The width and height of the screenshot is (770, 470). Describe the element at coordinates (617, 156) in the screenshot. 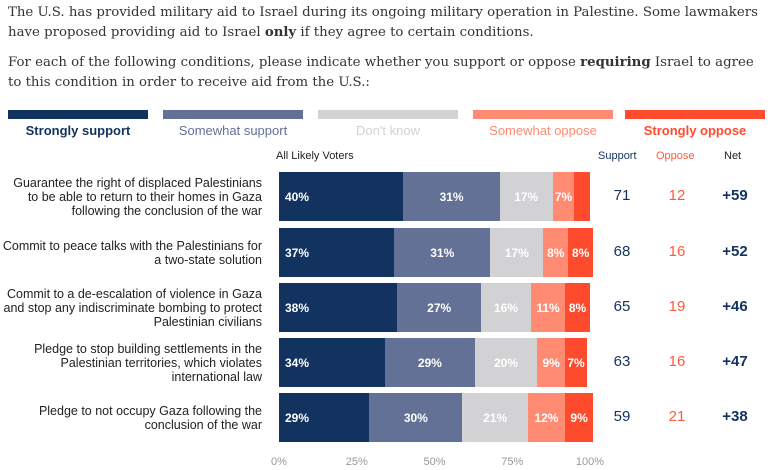

I see `support-header: Support` at that location.